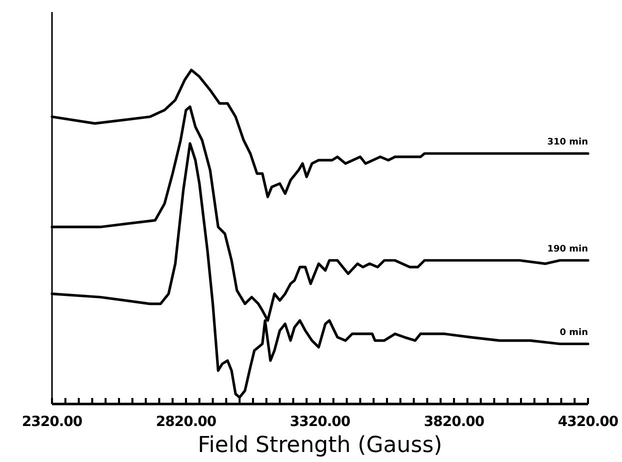 The height and width of the screenshot is (462, 622). Describe the element at coordinates (320, 422) in the screenshot. I see `x-tick-label: 3320.00` at that location.